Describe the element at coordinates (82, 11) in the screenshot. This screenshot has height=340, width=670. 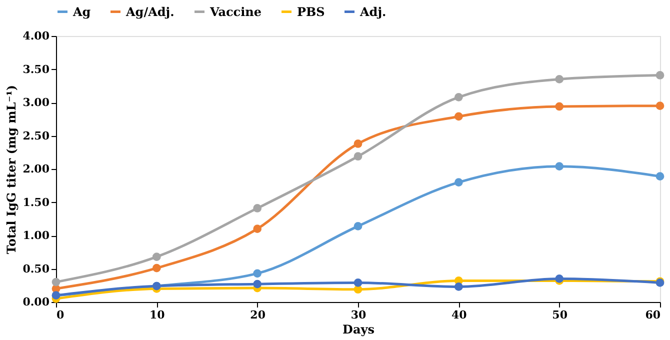
I see `legend-label: Ag` at that location.